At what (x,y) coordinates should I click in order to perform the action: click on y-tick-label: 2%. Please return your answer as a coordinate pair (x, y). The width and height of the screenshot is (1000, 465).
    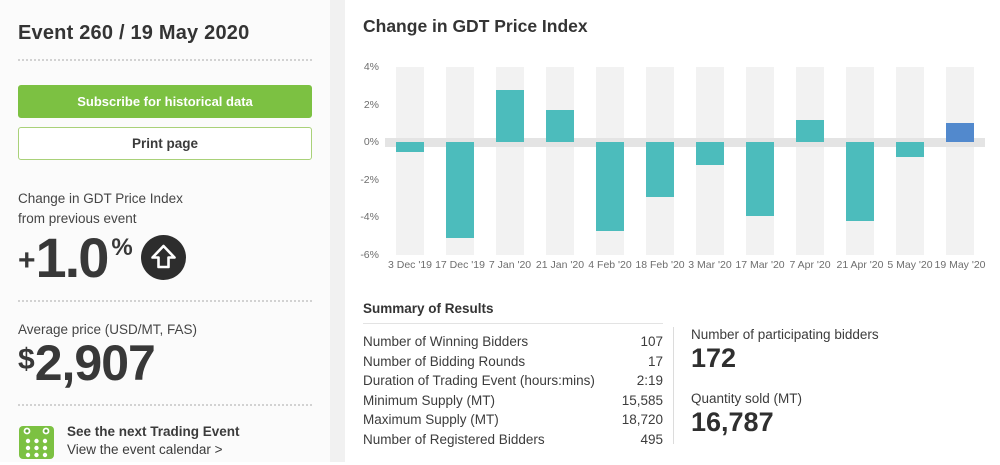
    Looking at the image, I should click on (371, 104).